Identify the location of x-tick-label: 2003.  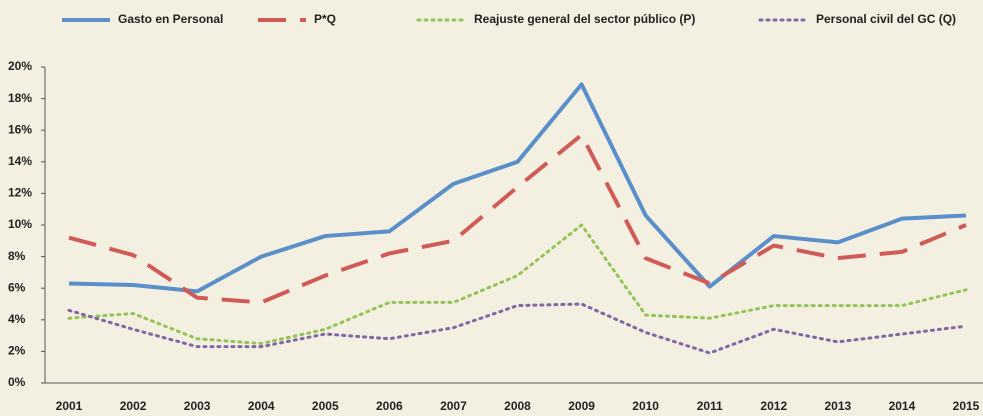
(197, 406).